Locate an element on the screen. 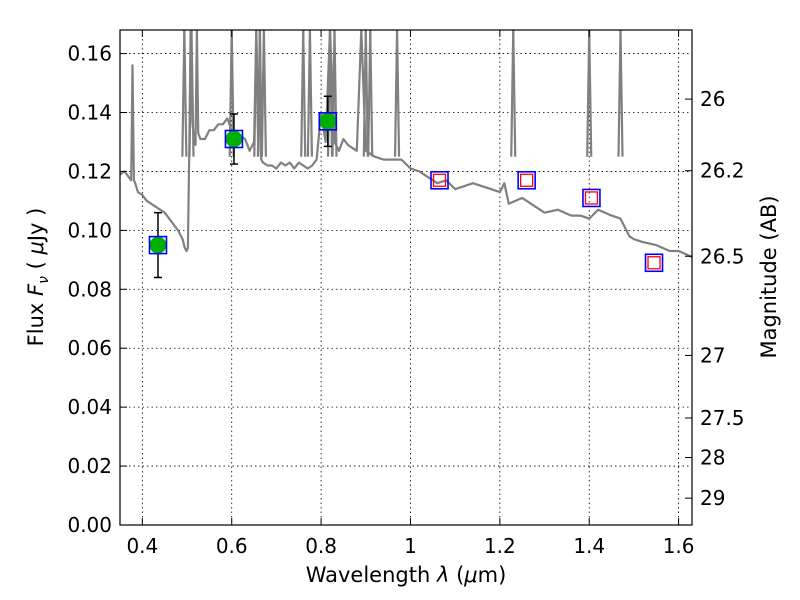 The width and height of the screenshot is (800, 600). y2-axis-title: Magnitude (AB) is located at coordinates (769, 276).